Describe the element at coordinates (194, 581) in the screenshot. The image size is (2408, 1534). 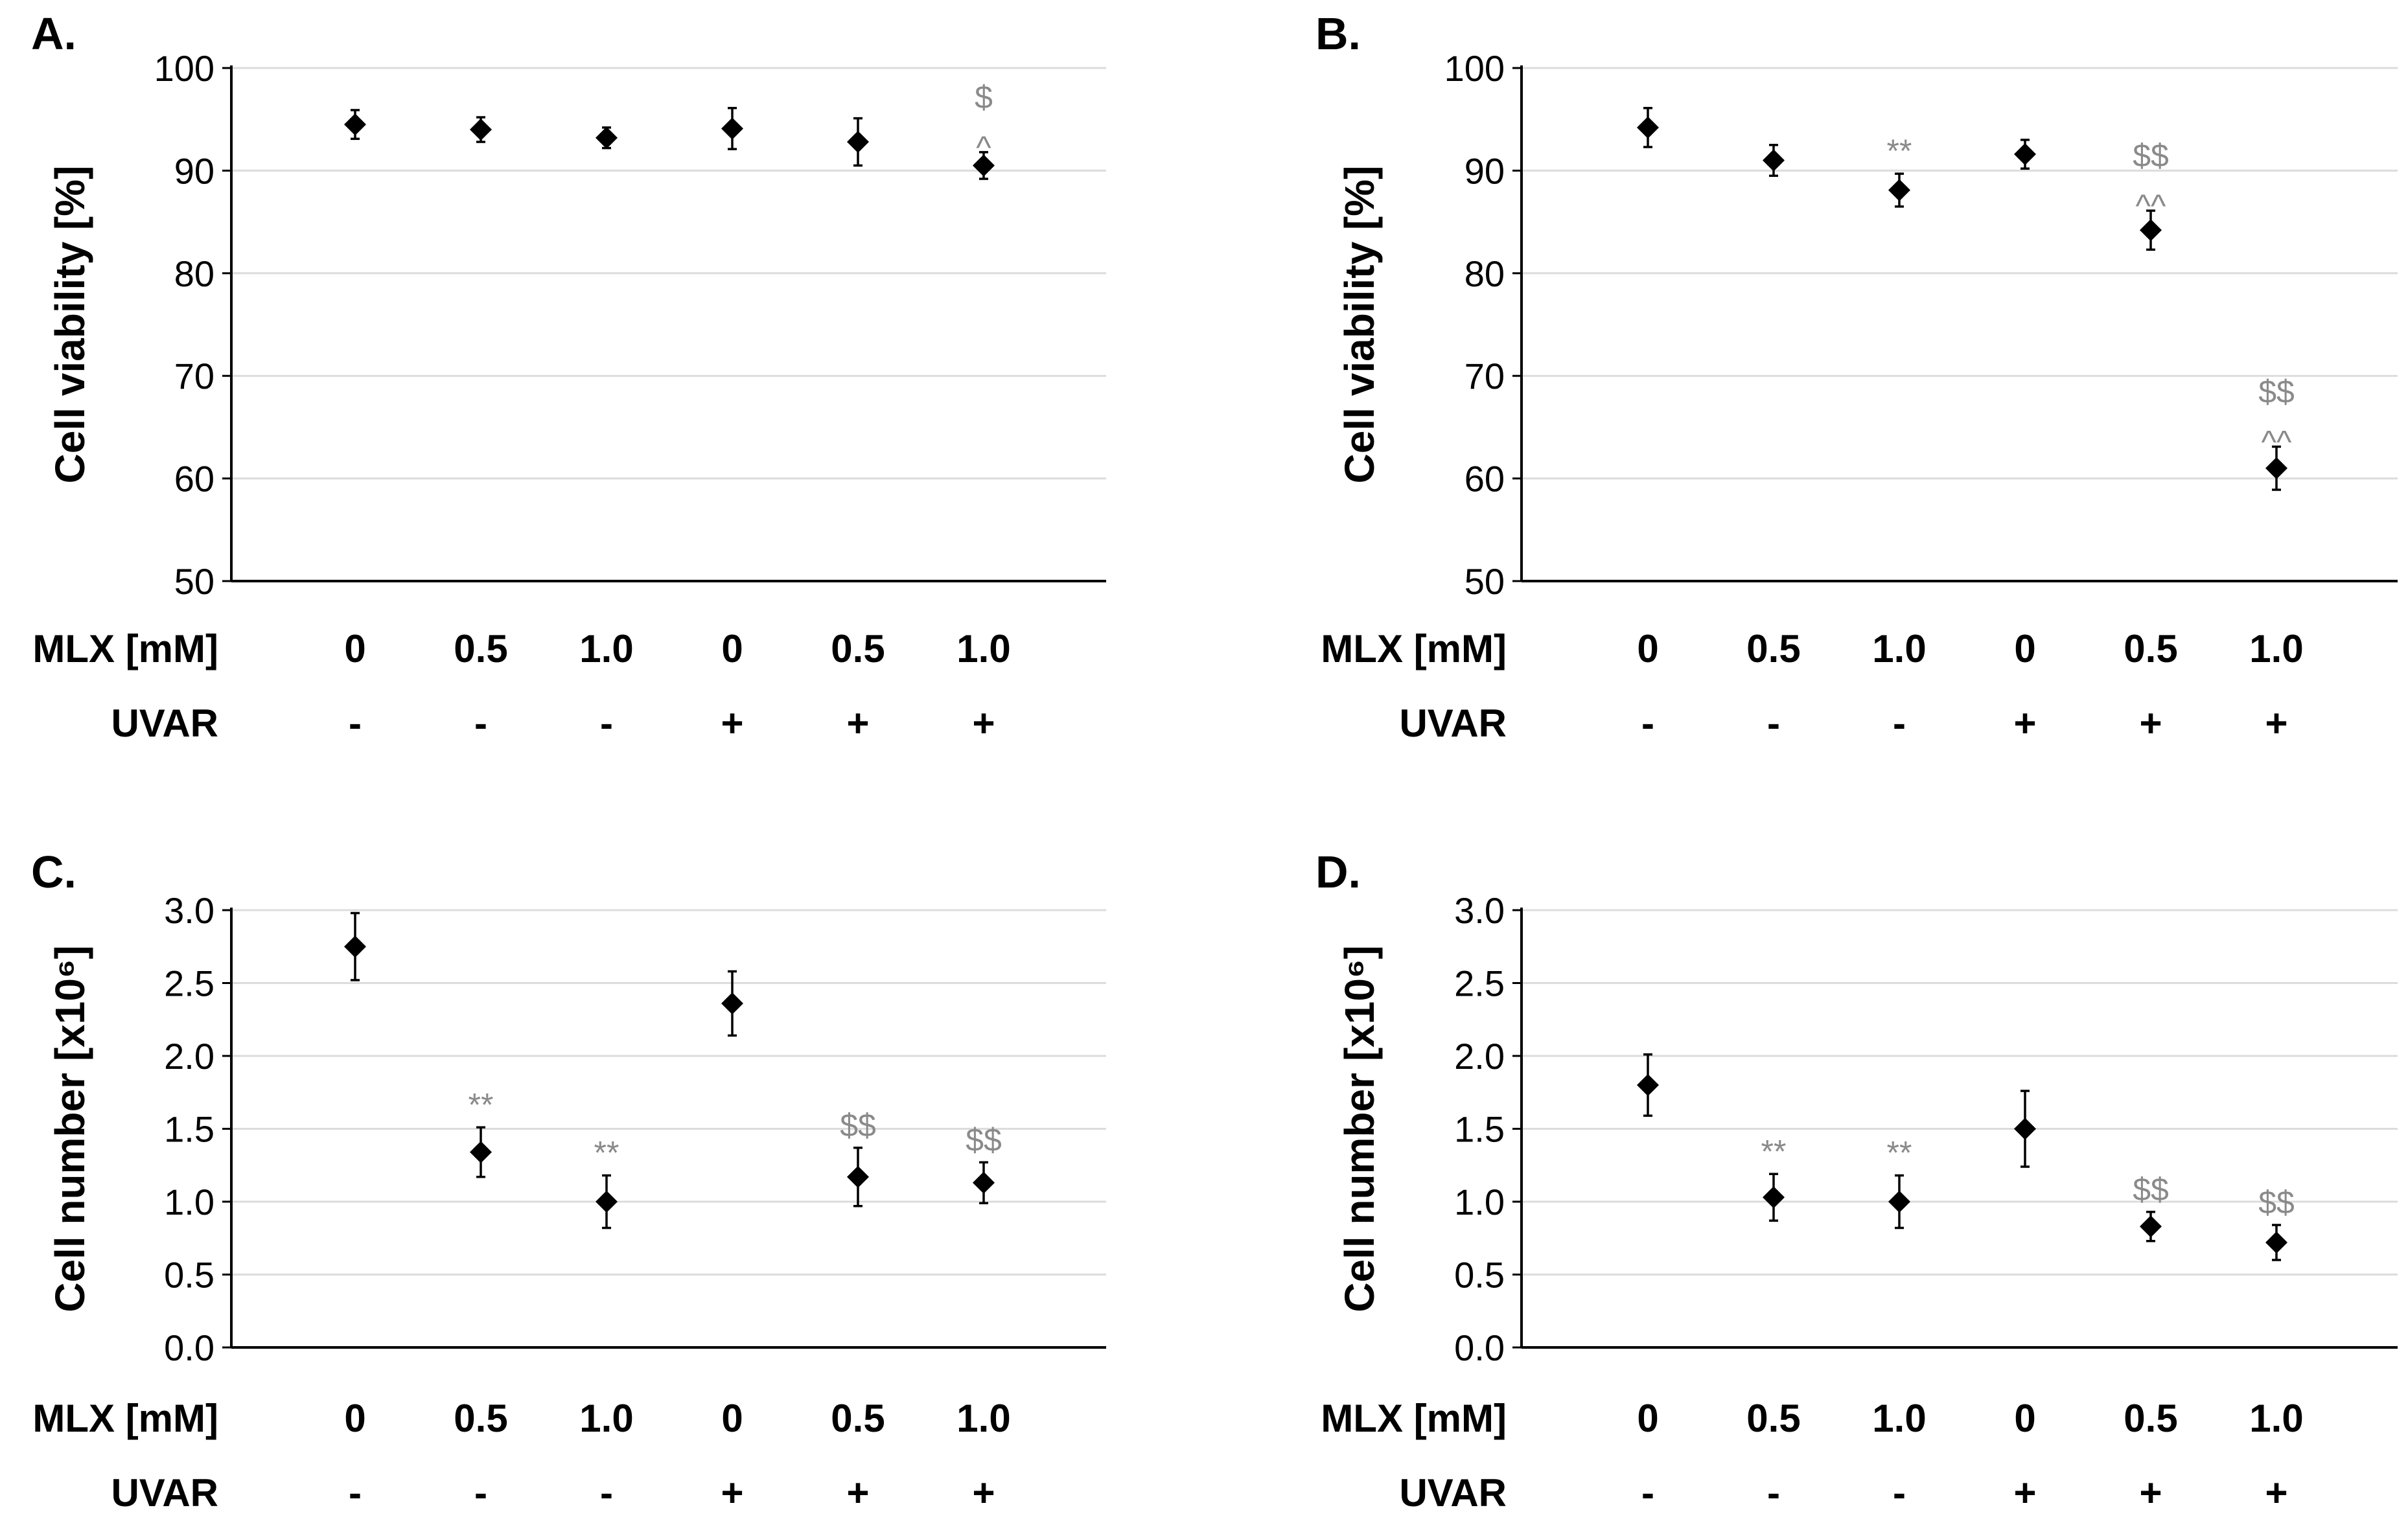
I see `y-tick-label: 50` at that location.